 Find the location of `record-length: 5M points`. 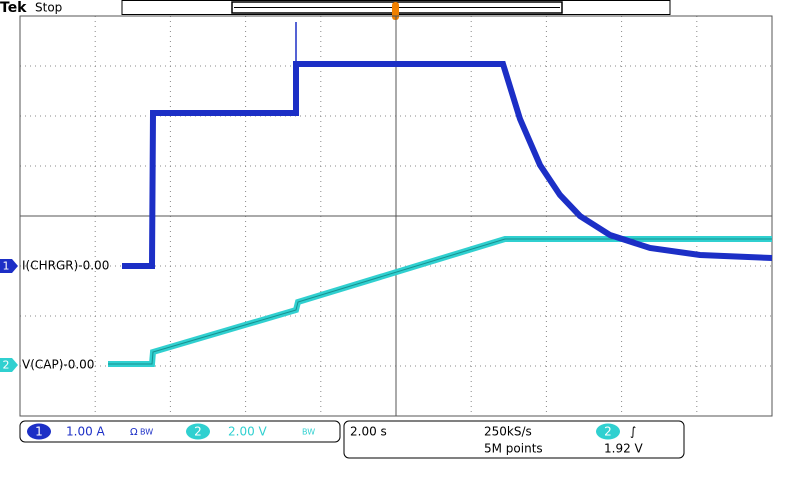

record-length: 5M points is located at coordinates (513, 449).